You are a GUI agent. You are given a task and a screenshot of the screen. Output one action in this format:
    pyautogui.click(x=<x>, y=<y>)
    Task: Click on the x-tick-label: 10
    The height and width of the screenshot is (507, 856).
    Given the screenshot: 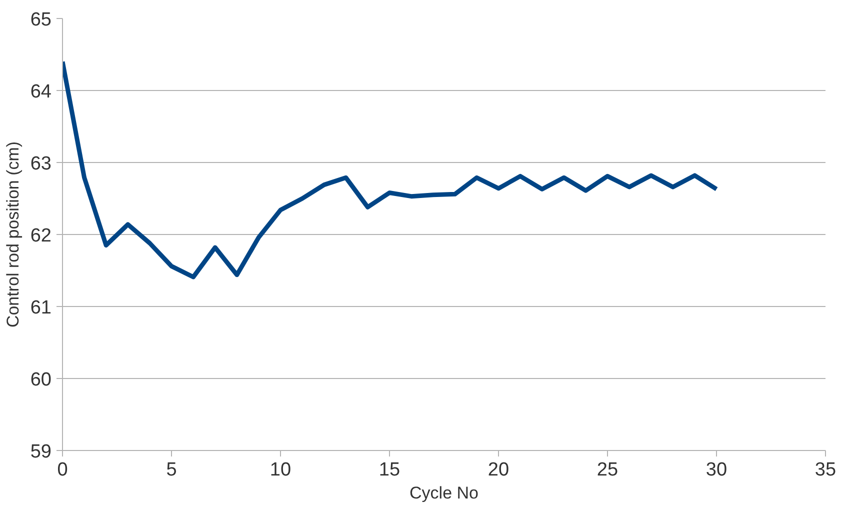 What is the action you would take?
    pyautogui.click(x=281, y=470)
    